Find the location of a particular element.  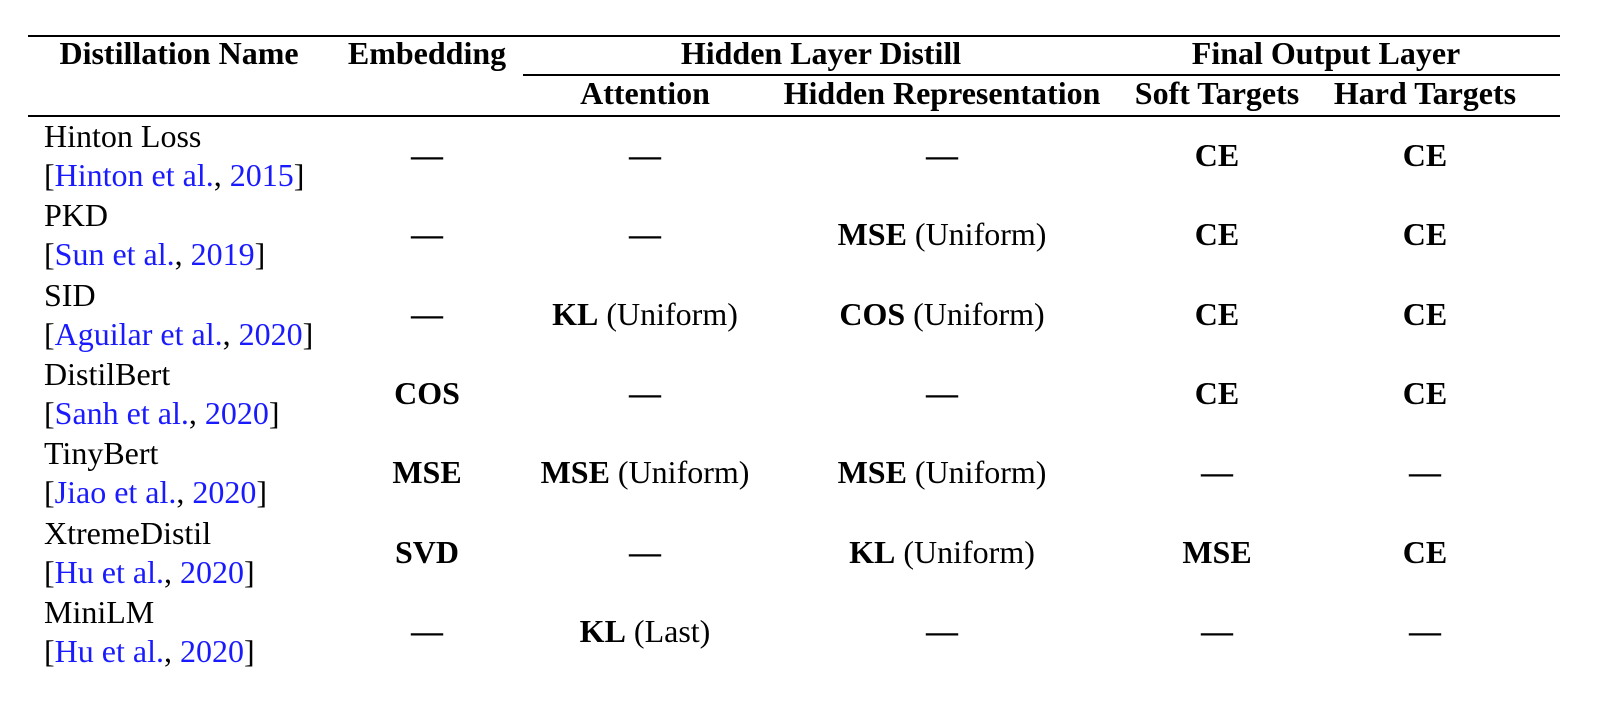

header-hidden-representation: Hidden Representation is located at coordinates (942, 93).